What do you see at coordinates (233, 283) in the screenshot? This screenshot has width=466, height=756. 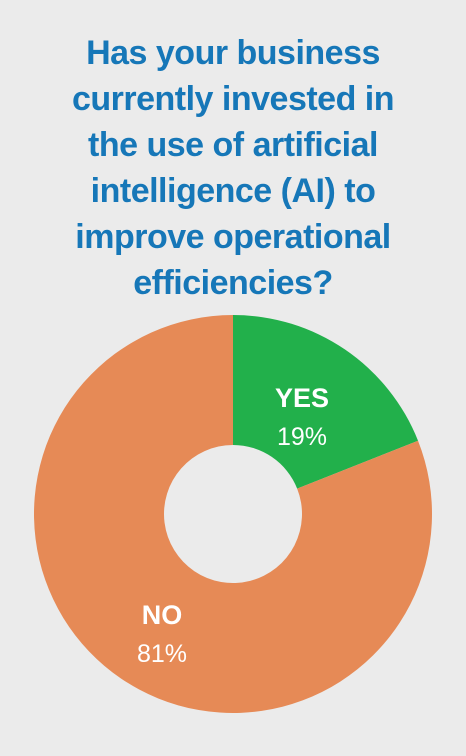 I see `chart-title-line: efficiencies?` at bounding box center [233, 283].